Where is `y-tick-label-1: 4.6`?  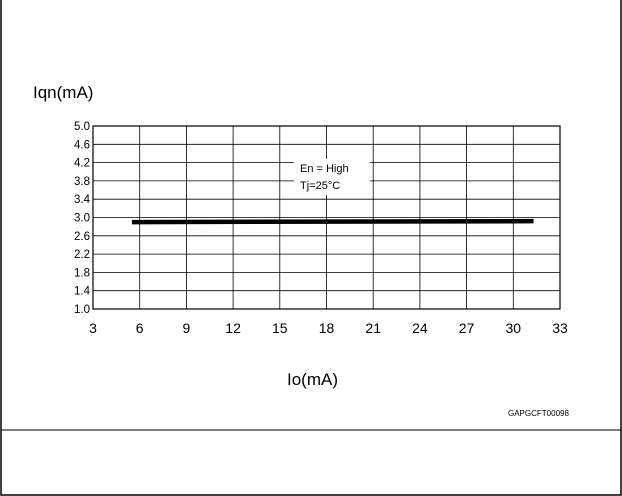
y-tick-label-1: 4.6 is located at coordinates (82, 145).